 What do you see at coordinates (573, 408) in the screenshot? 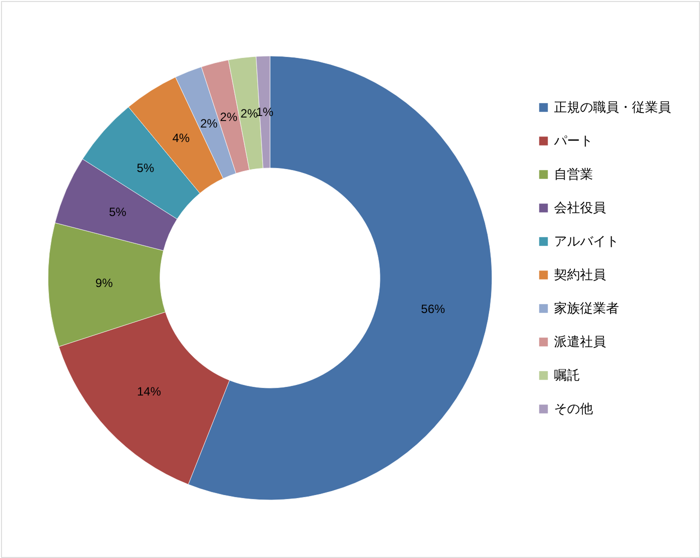
I see `legend-label: その他` at bounding box center [573, 408].